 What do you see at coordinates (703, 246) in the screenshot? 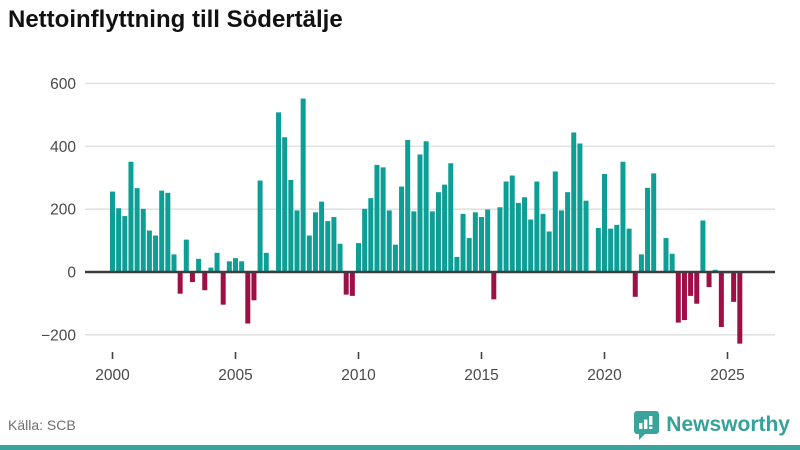
I see `bar-2024Q1` at bounding box center [703, 246].